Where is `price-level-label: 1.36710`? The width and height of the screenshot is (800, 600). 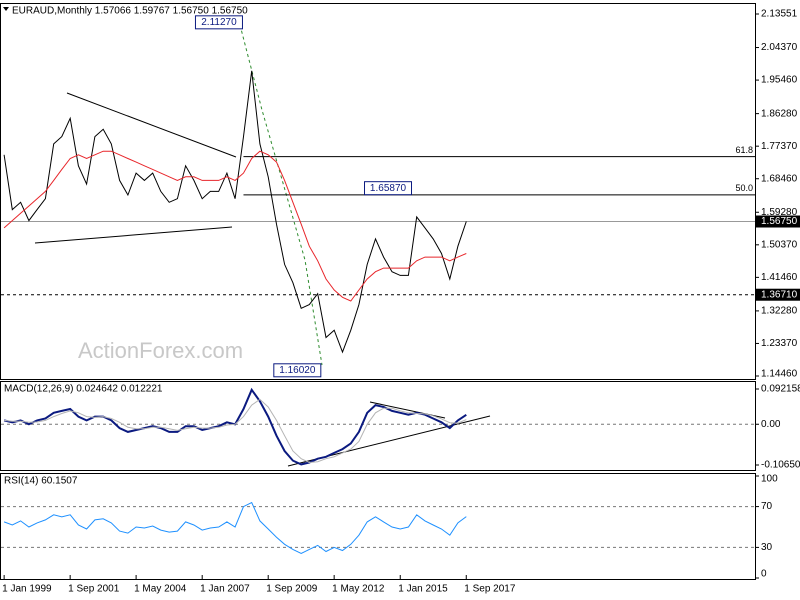 price-level-label: 1.36710 is located at coordinates (779, 294).